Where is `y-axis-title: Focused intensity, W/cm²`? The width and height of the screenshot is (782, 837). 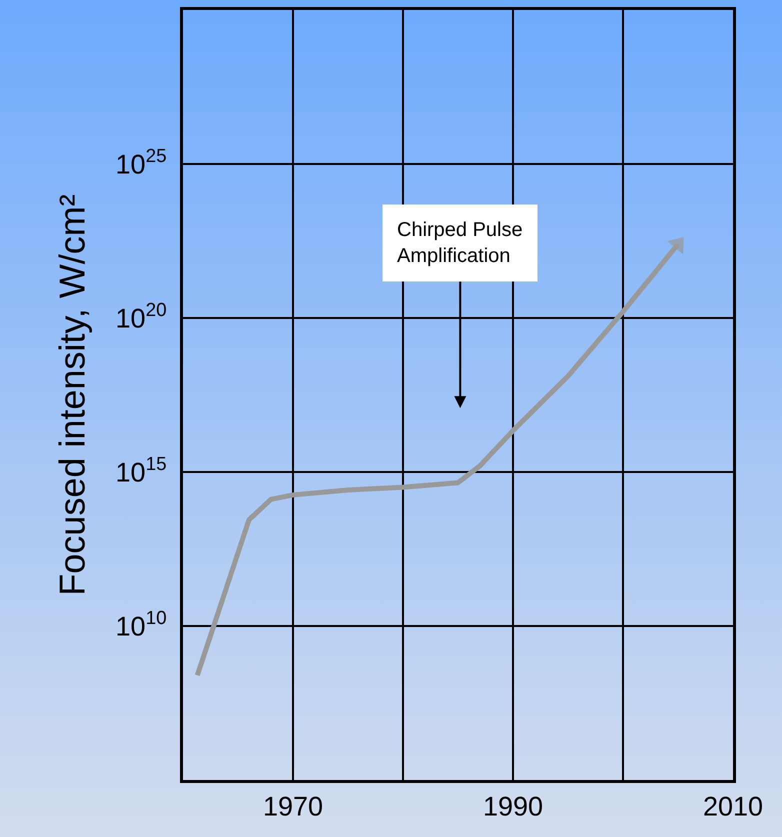 y-axis-title: Focused intensity, W/cm² is located at coordinates (71, 395).